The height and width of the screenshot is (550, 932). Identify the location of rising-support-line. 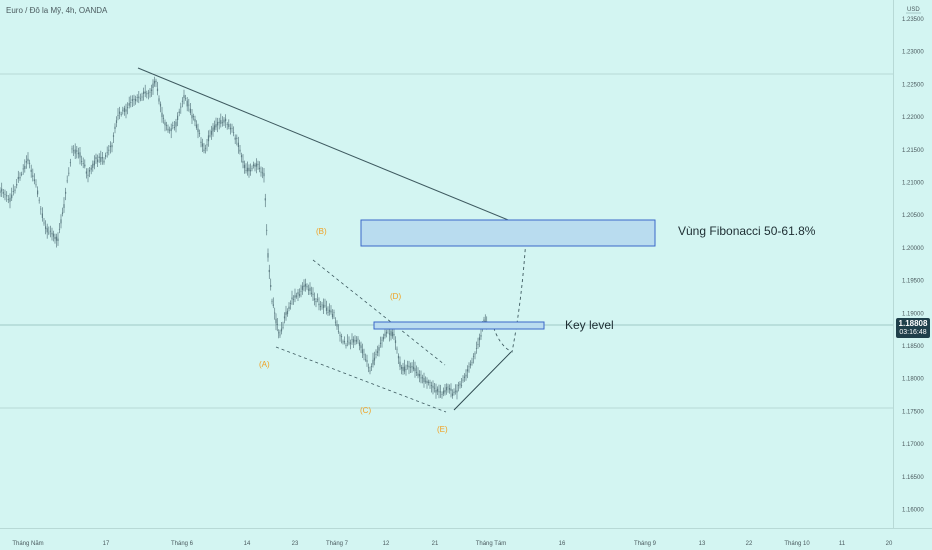
(482, 381).